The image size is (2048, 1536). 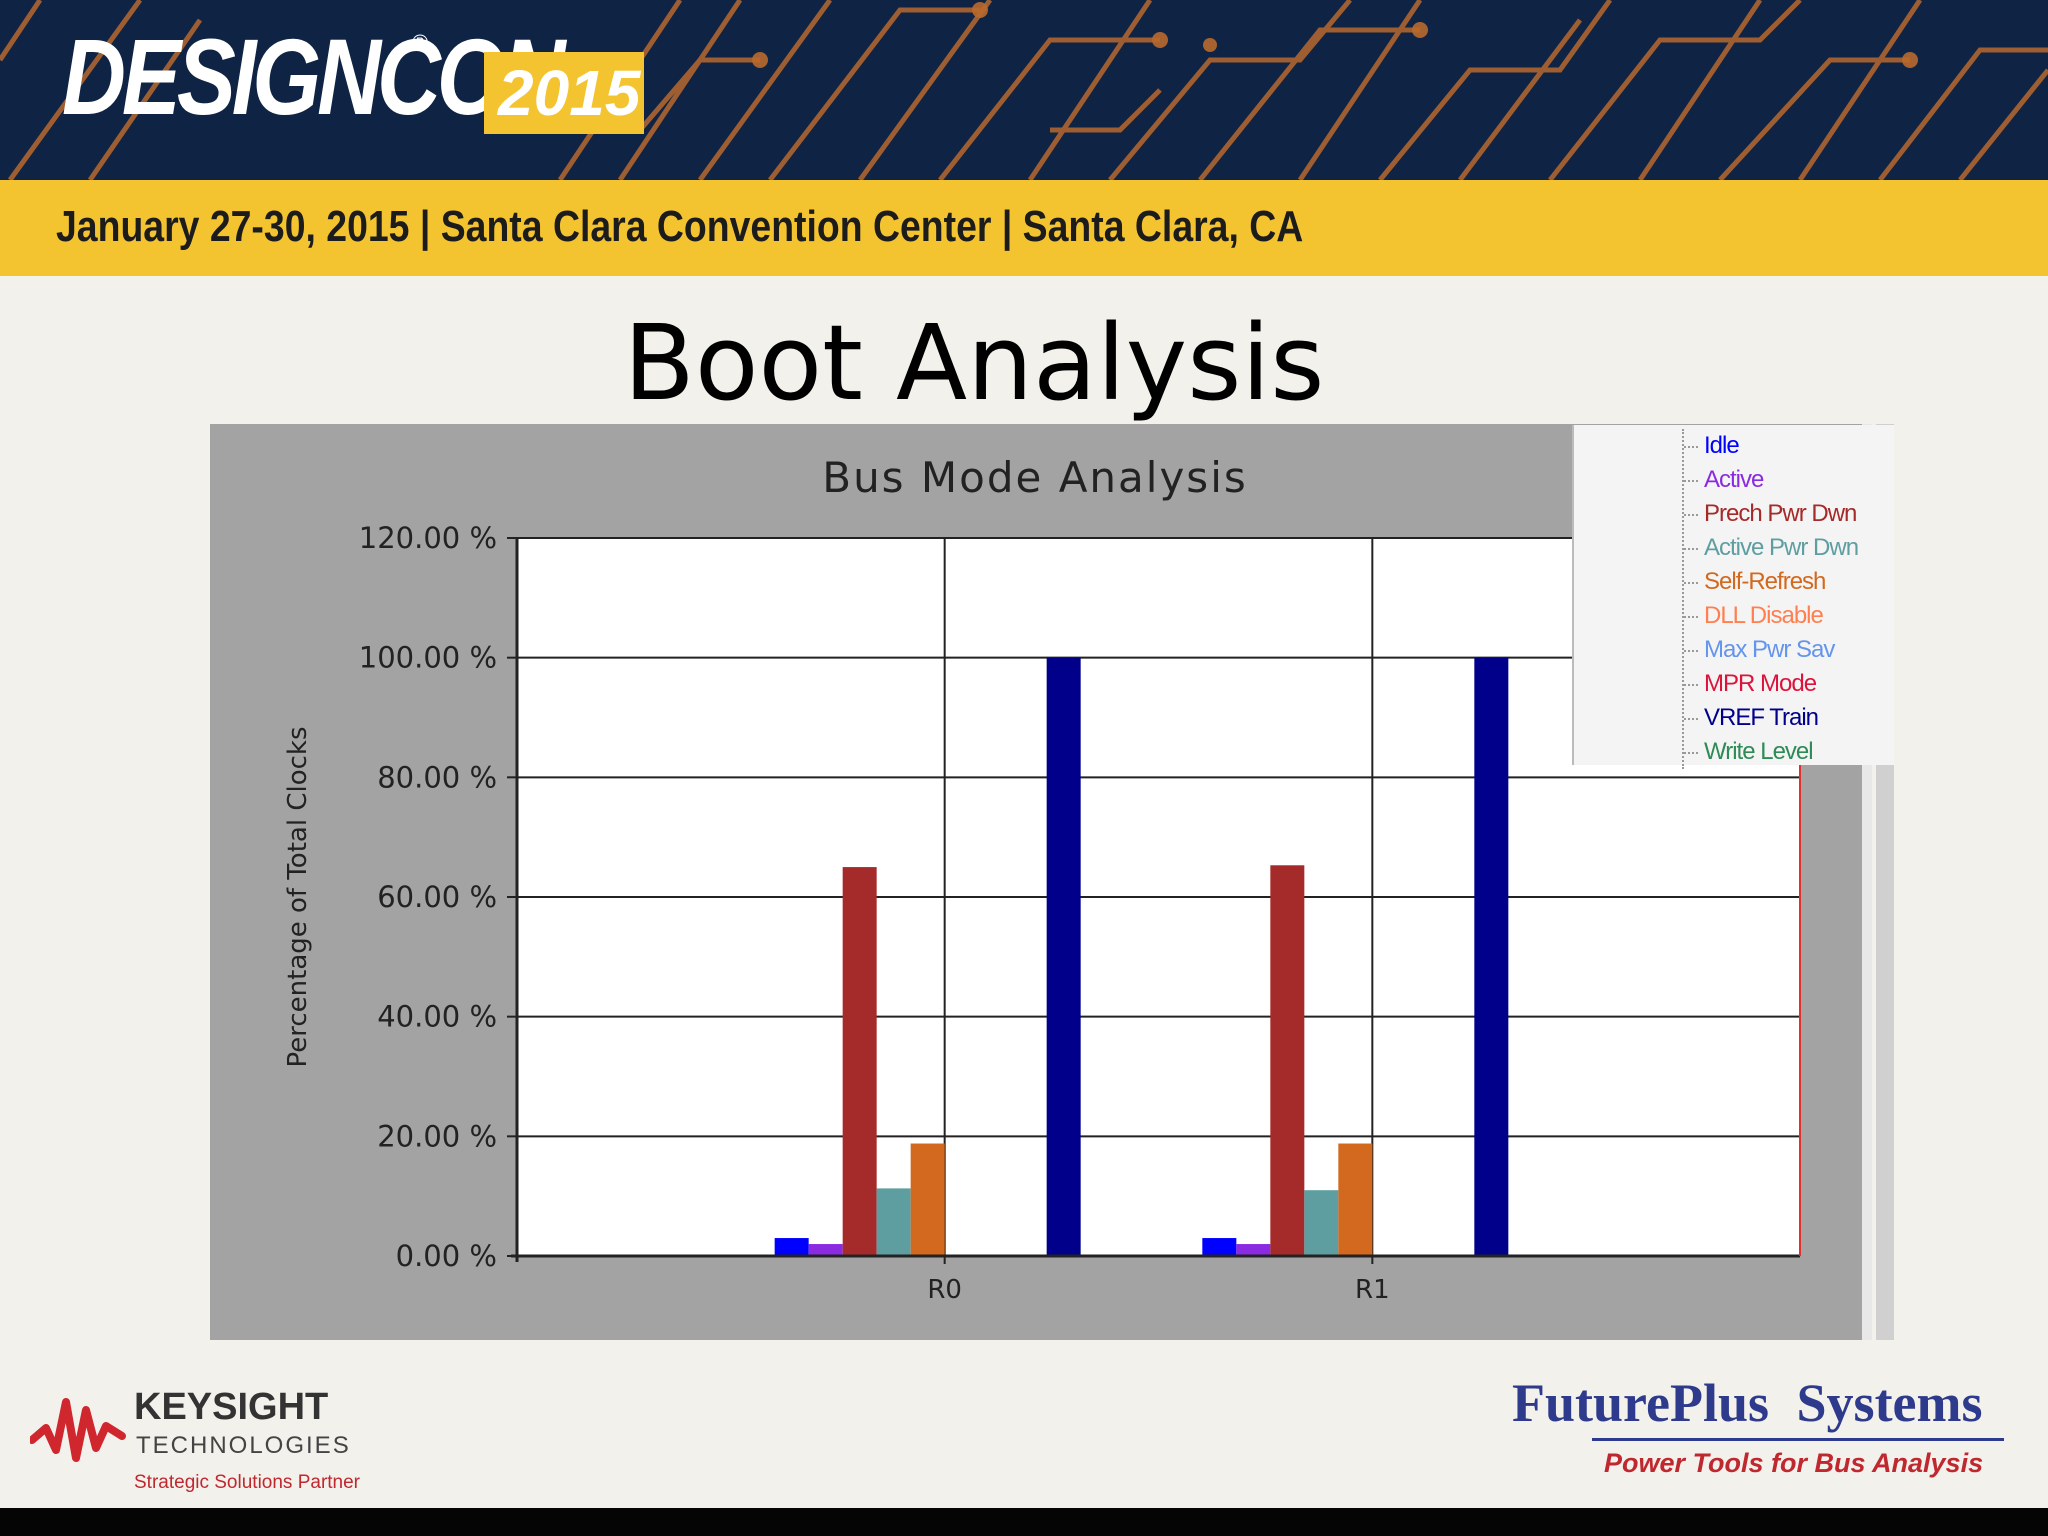 I want to click on keysight-wave-icon, so click(x=77, y=1430).